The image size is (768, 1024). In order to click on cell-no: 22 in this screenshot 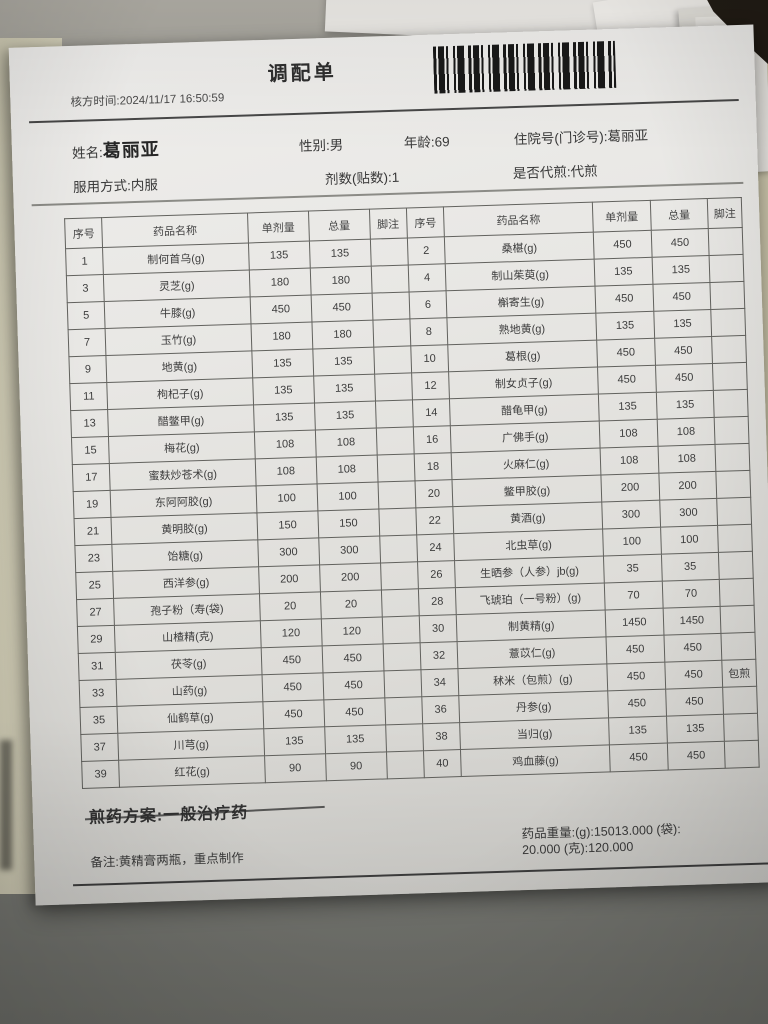, I will do `click(434, 520)`.